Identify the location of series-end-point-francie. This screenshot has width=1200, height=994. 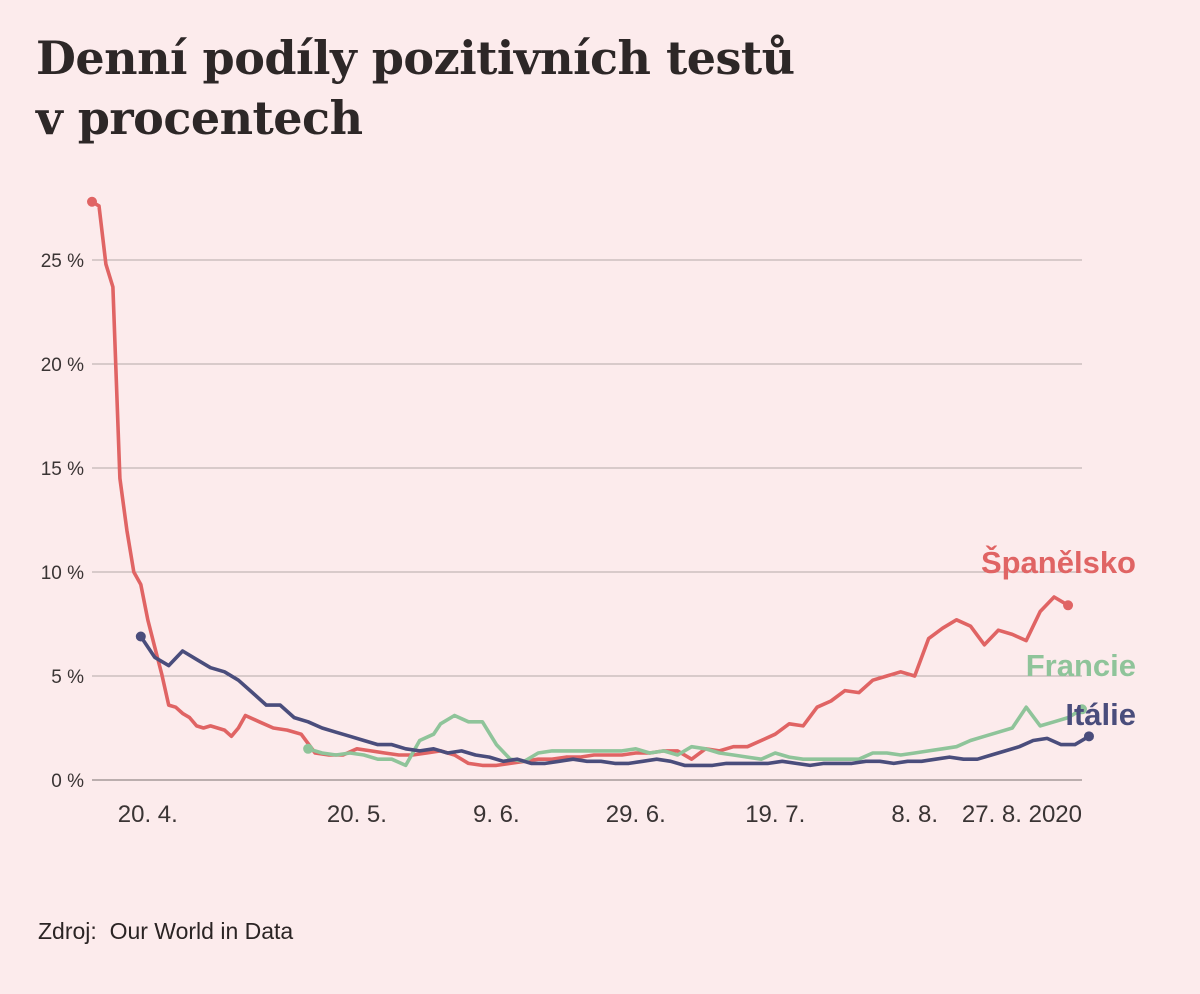
(1082, 709).